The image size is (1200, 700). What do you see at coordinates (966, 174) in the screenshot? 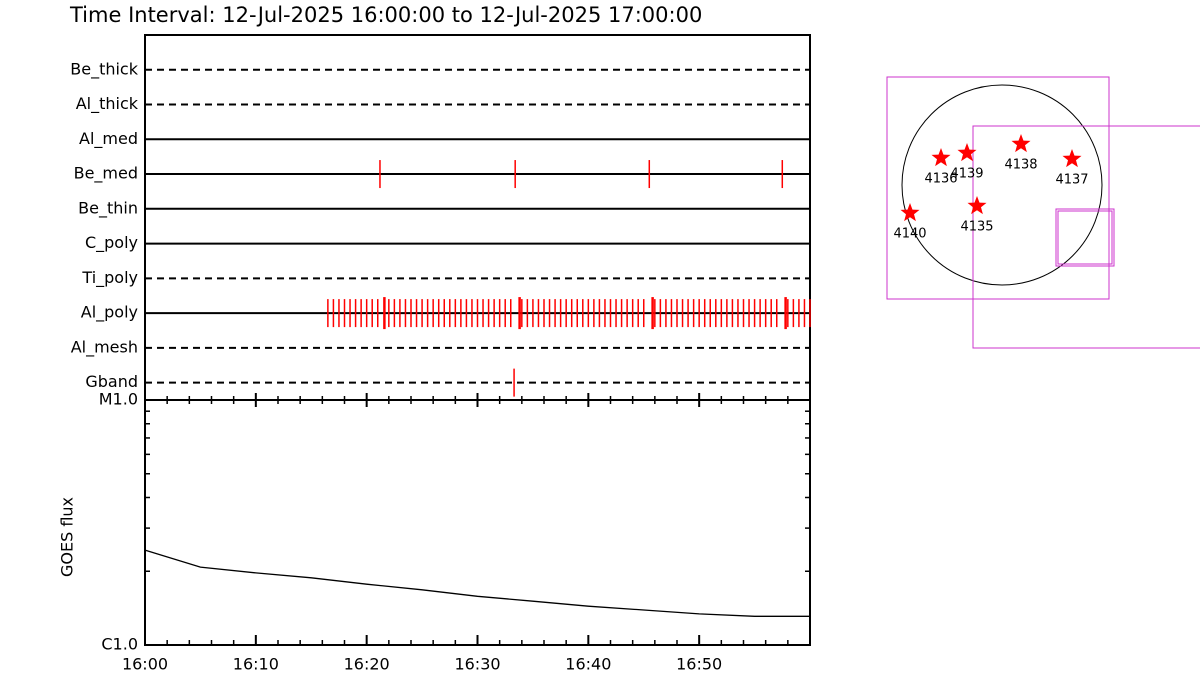
I see `region-label: 4139` at bounding box center [966, 174].